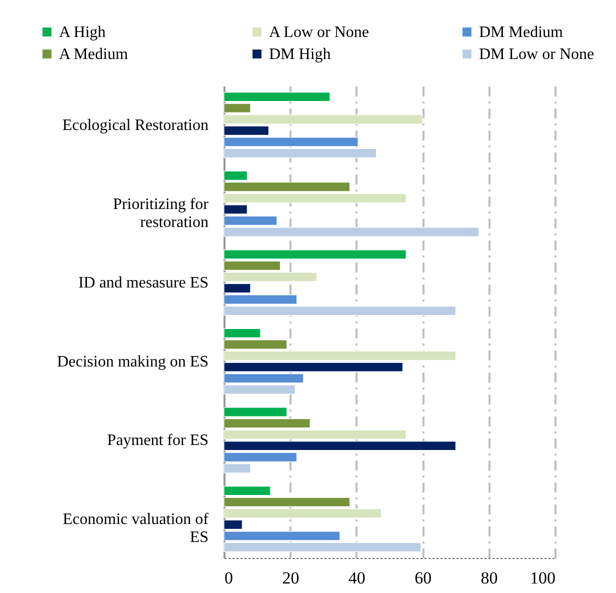 This screenshot has width=616, height=593. Describe the element at coordinates (300, 54) in the screenshot. I see `legend-label: DM High` at that location.